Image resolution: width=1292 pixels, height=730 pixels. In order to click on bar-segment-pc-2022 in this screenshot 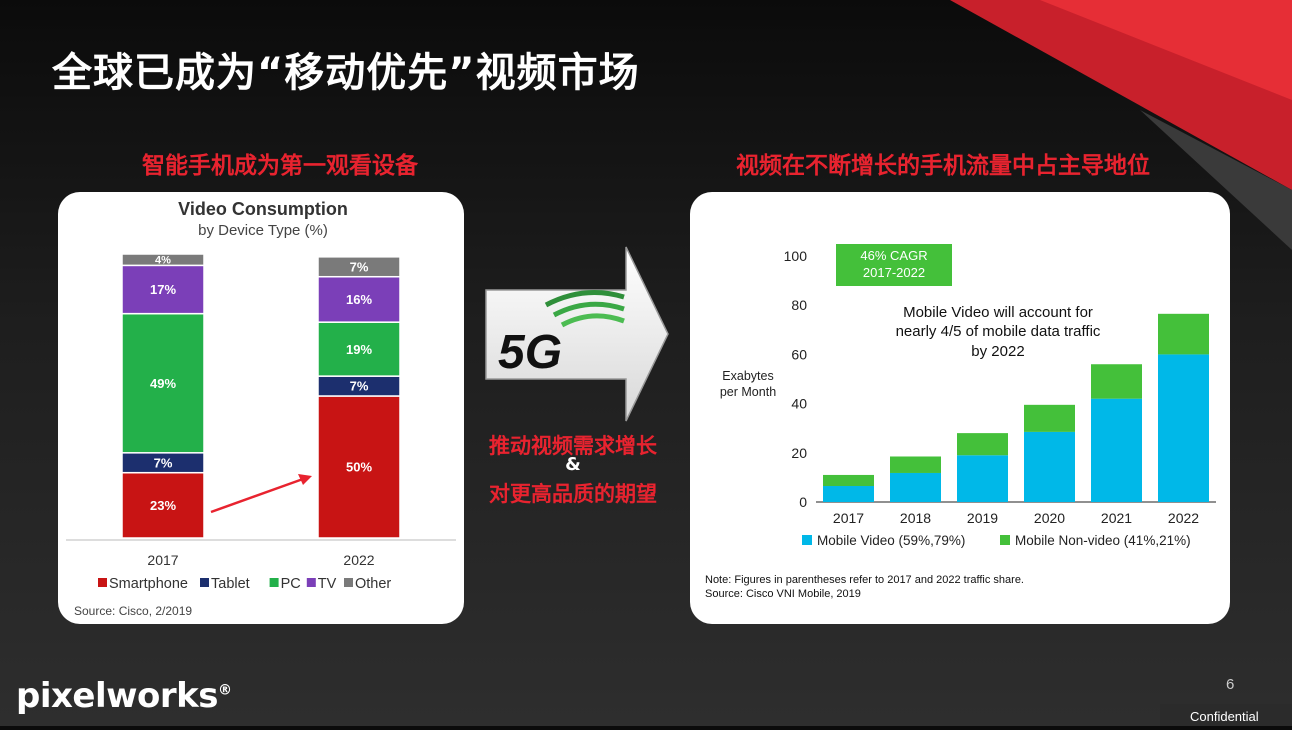, I will do `click(359, 349)`.